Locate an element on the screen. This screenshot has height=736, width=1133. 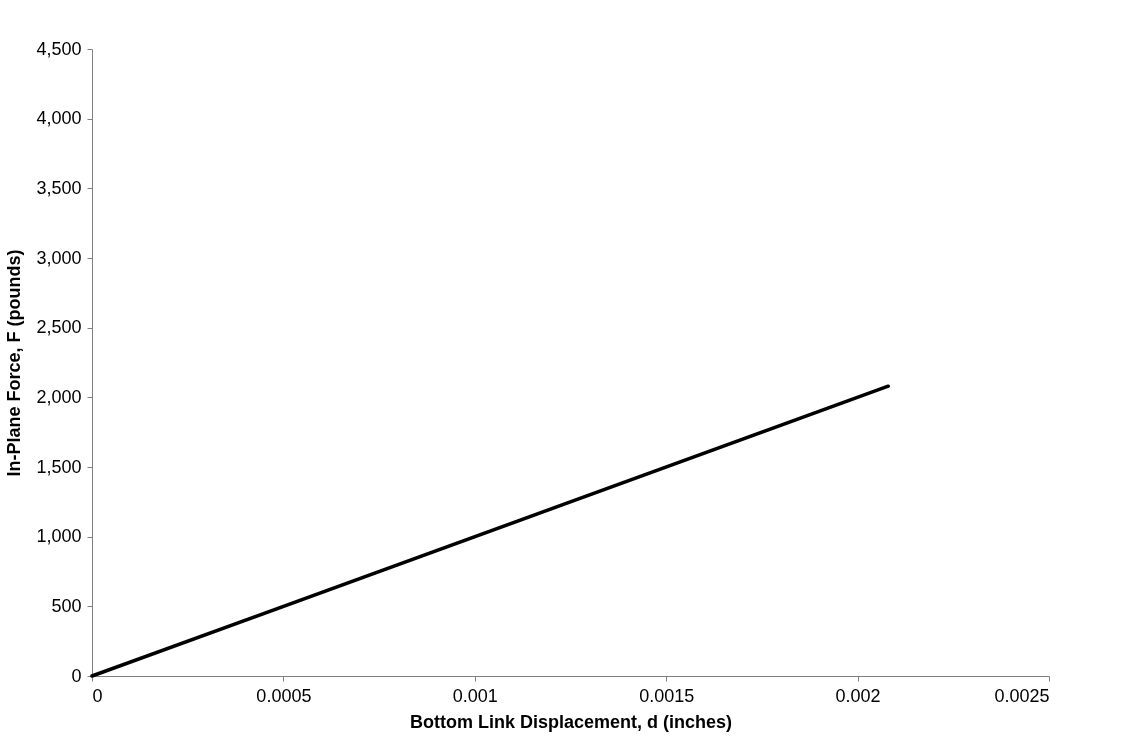
y-axis-title: In-Plane Force, F (pounds) is located at coordinates (14, 363).